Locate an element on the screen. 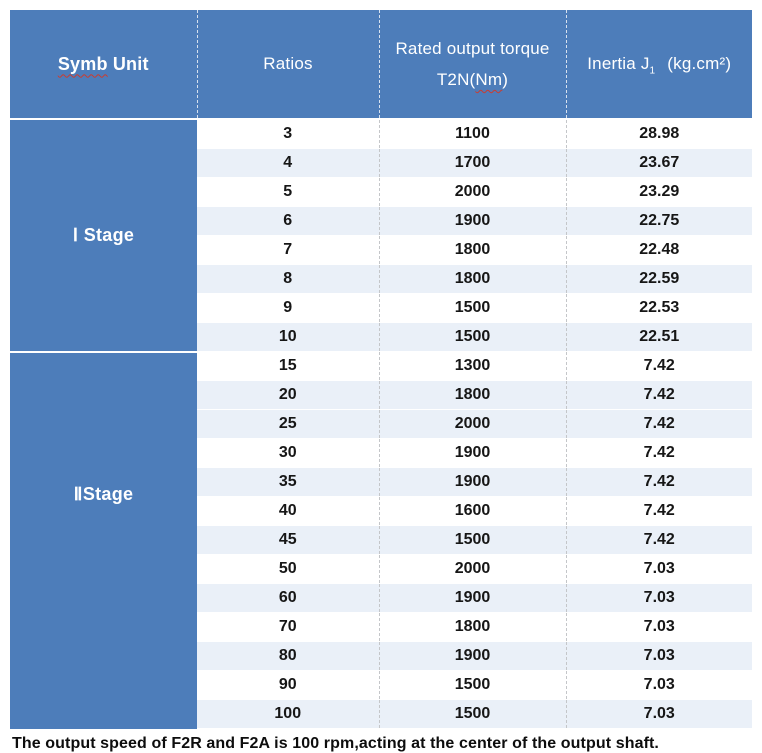 The height and width of the screenshot is (753, 762). inertia-cell: 22.48 is located at coordinates (658, 250).